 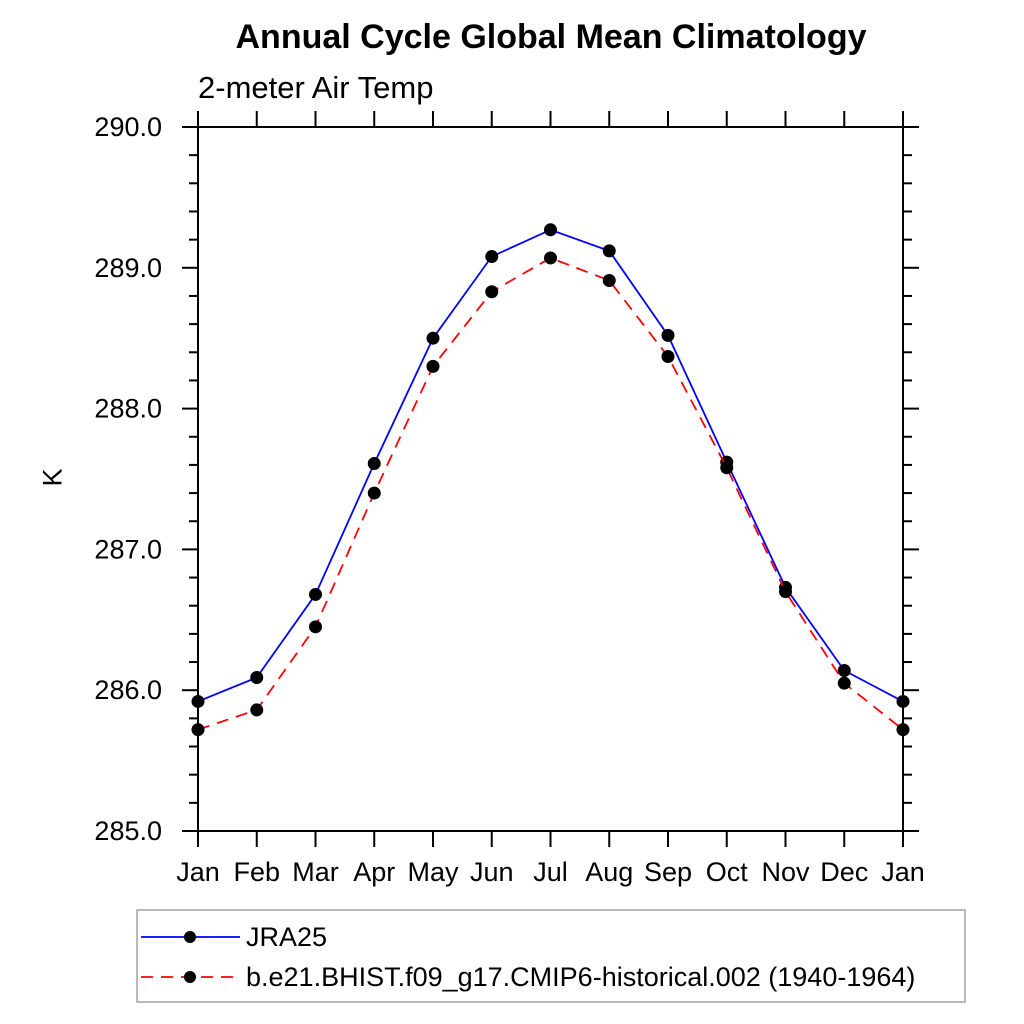 What do you see at coordinates (551, 37) in the screenshot?
I see `chart-title: Annual Cycle Global Mean Climatology` at bounding box center [551, 37].